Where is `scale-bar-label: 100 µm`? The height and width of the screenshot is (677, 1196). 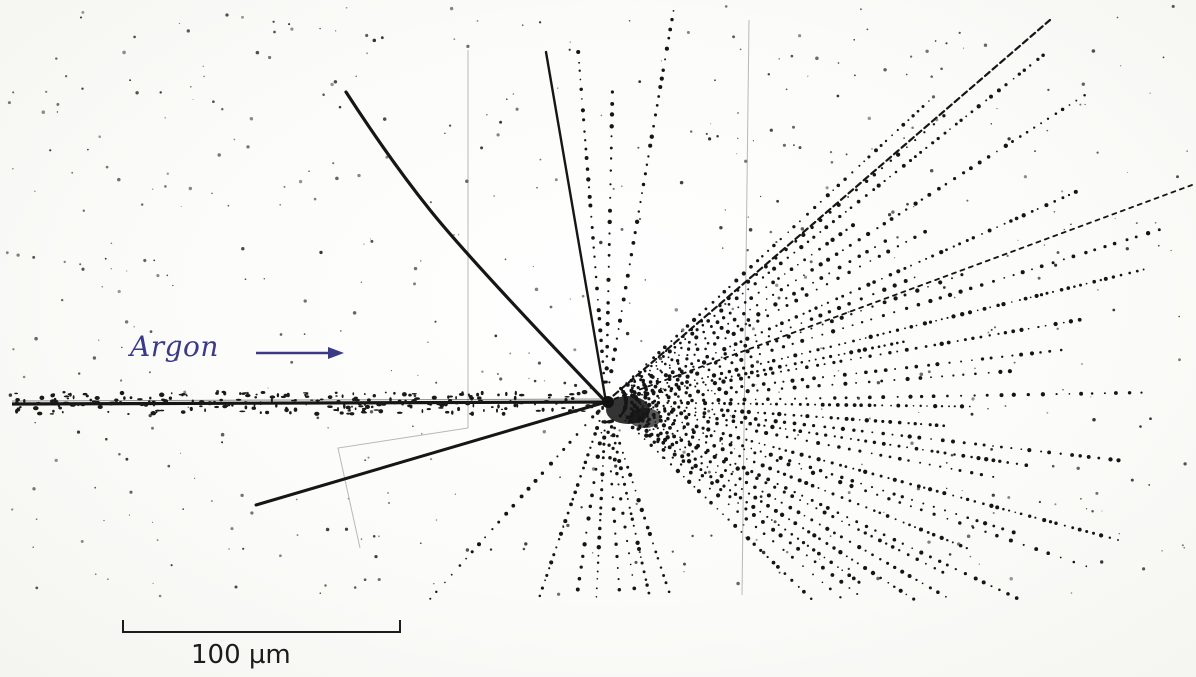 scale-bar-label: 100 µm is located at coordinates (241, 655).